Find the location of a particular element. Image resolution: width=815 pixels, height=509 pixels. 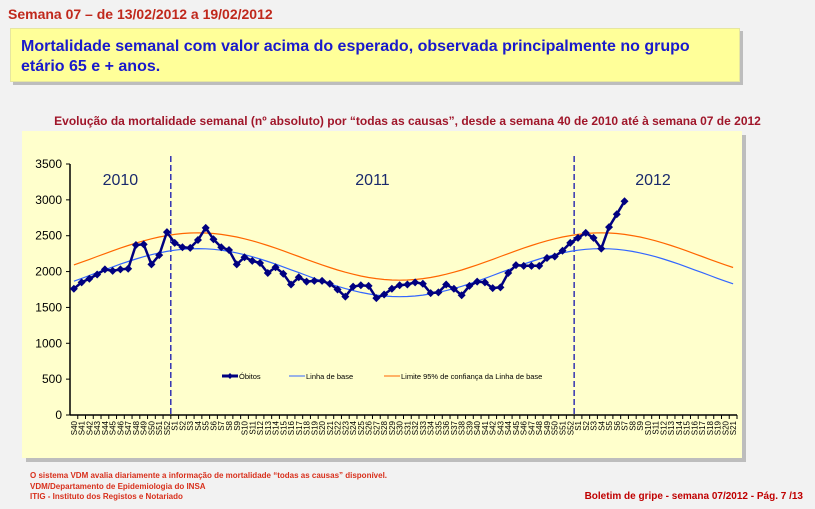

x-tick-label: S22 is located at coordinates (338, 427).